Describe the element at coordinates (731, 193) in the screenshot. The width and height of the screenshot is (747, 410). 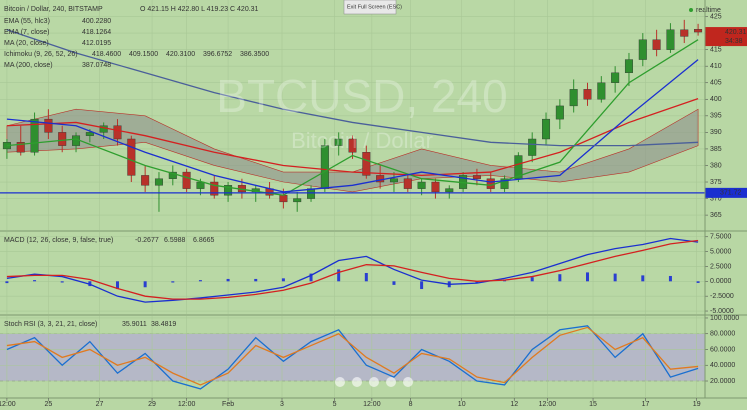
I see `hline-label: 371.72` at that location.